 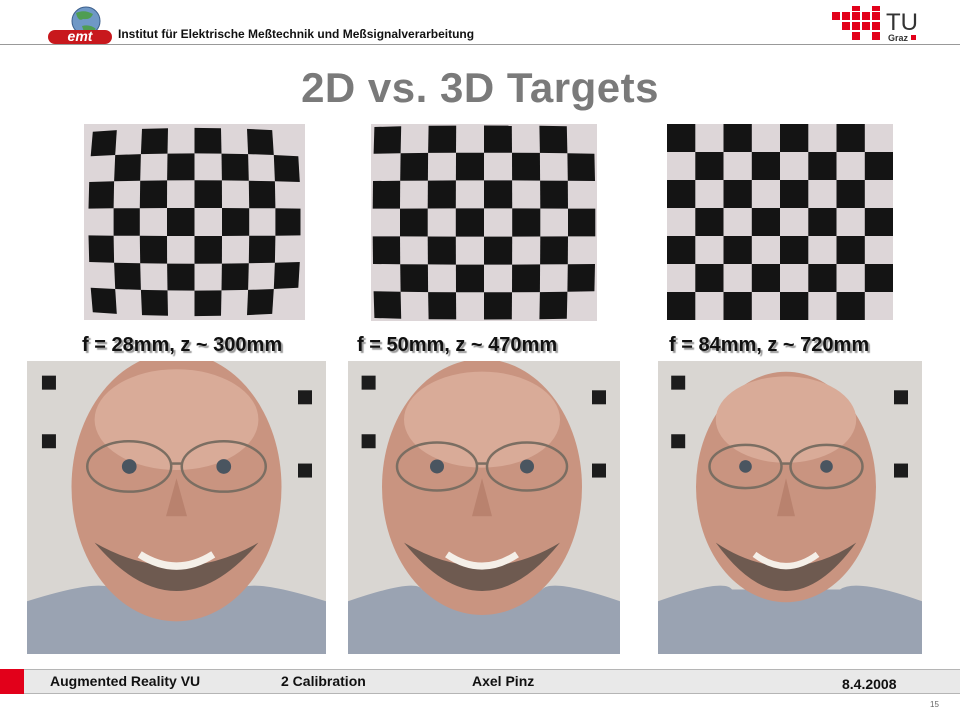 I want to click on footer-bar, so click(x=480, y=681).